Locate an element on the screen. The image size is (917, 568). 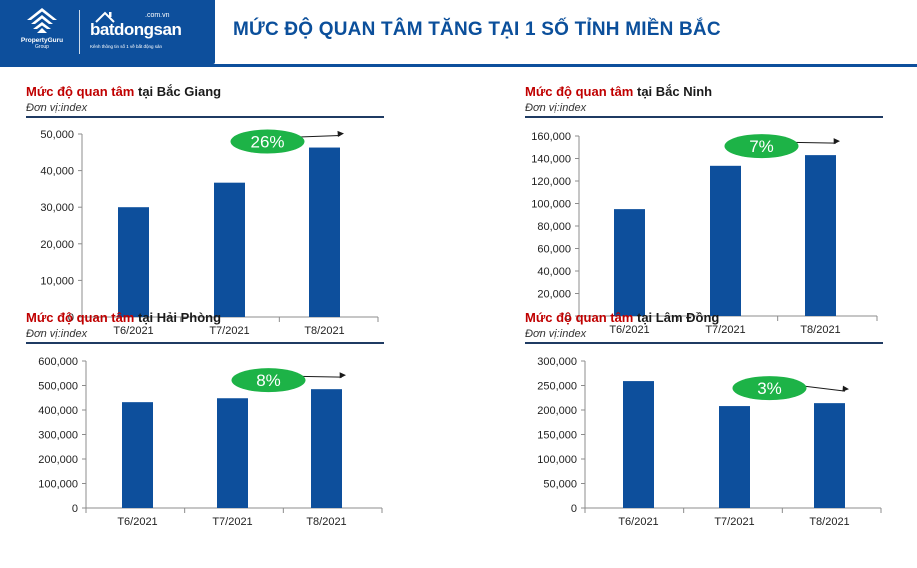
y-tick-label: 80,000 is located at coordinates (554, 227).